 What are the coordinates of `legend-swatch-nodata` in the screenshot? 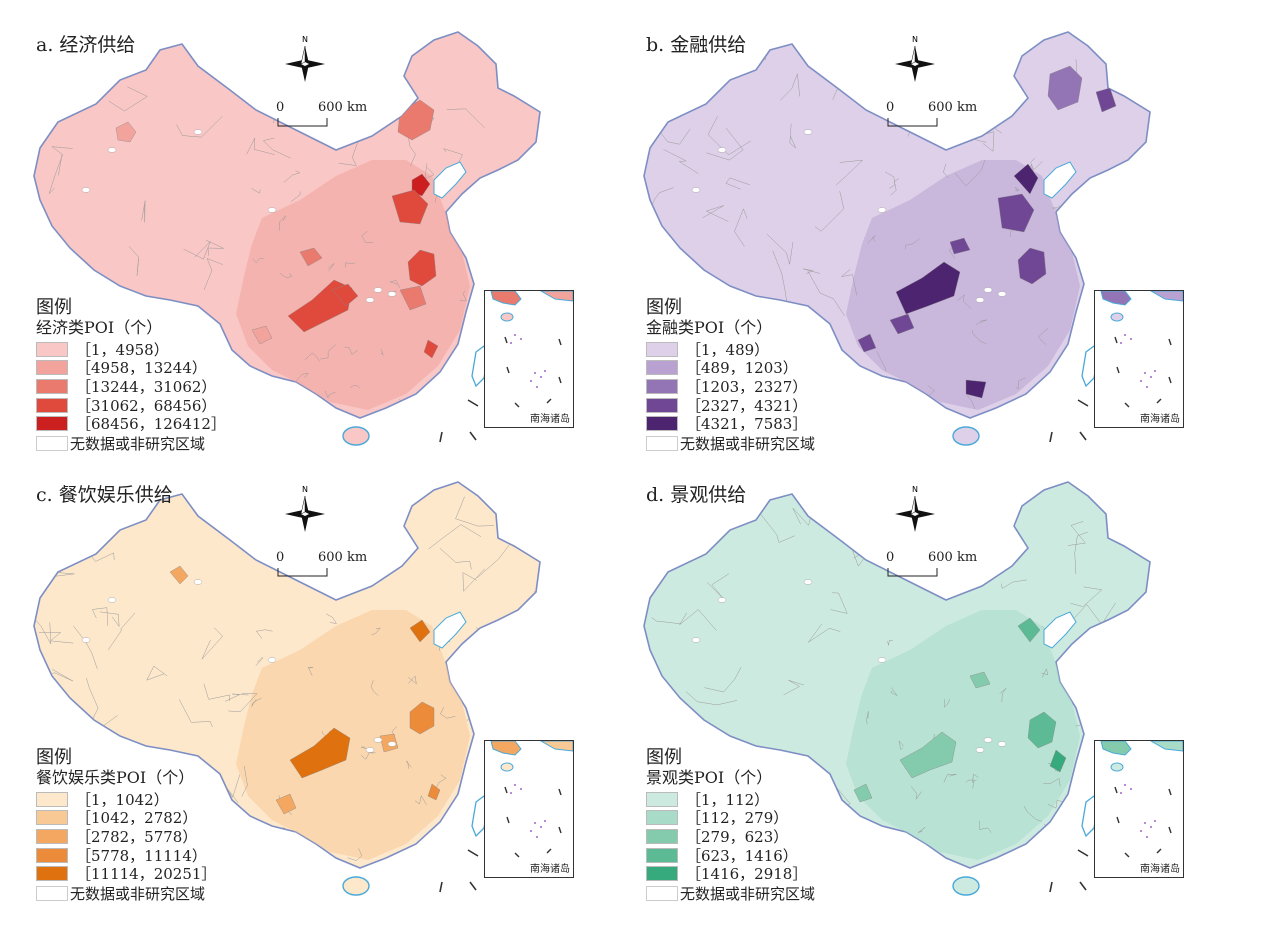 It's located at (662, 894).